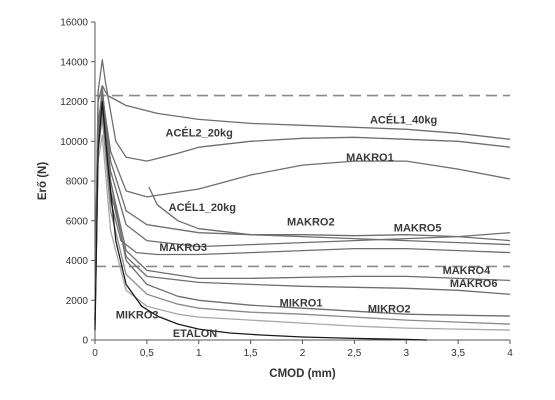  What do you see at coordinates (467, 271) in the screenshot?
I see `series-label: MAKRO4` at bounding box center [467, 271].